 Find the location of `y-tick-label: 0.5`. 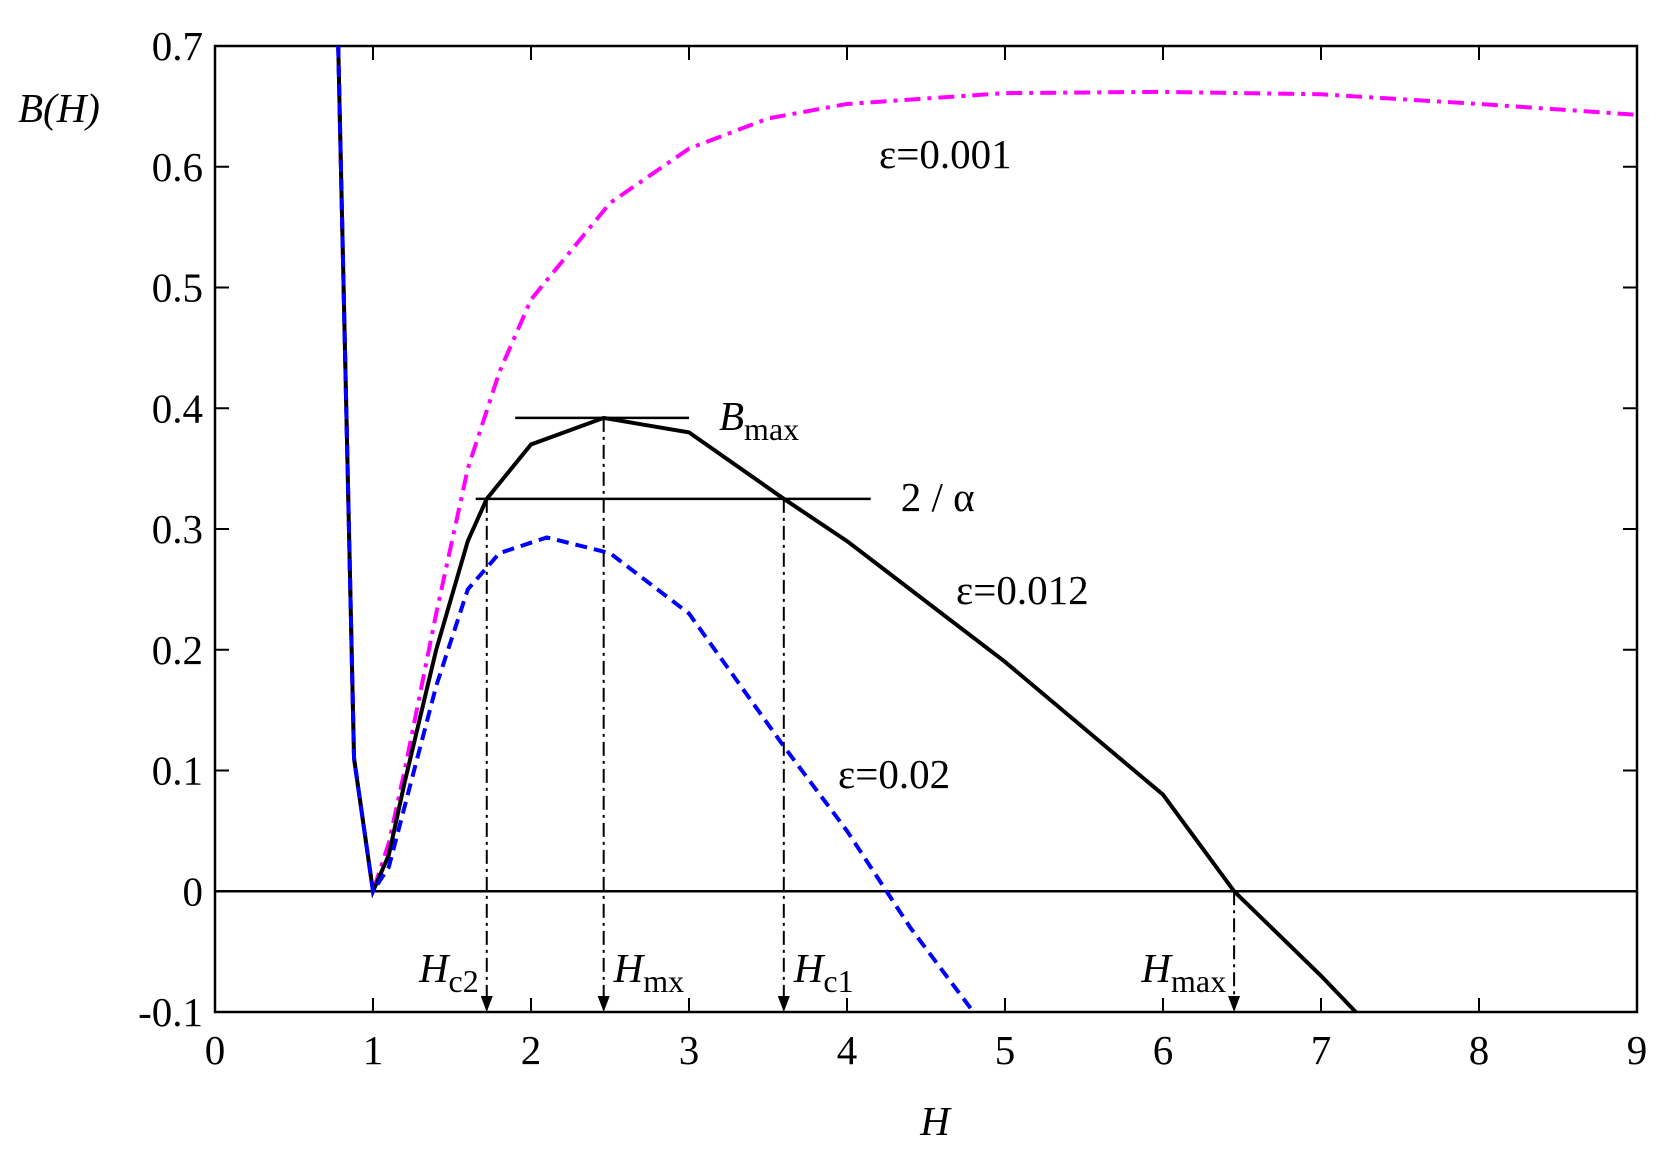

y-tick-label: 0.5 is located at coordinates (177, 288).